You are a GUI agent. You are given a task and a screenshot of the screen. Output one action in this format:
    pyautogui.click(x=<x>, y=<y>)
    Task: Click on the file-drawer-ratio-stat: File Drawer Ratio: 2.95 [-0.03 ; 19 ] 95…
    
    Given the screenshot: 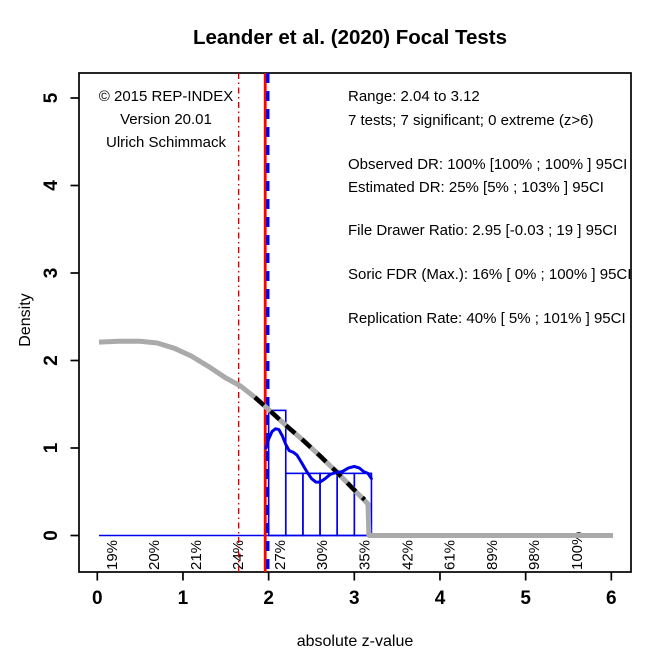 What is the action you would take?
    pyautogui.click(x=482, y=230)
    